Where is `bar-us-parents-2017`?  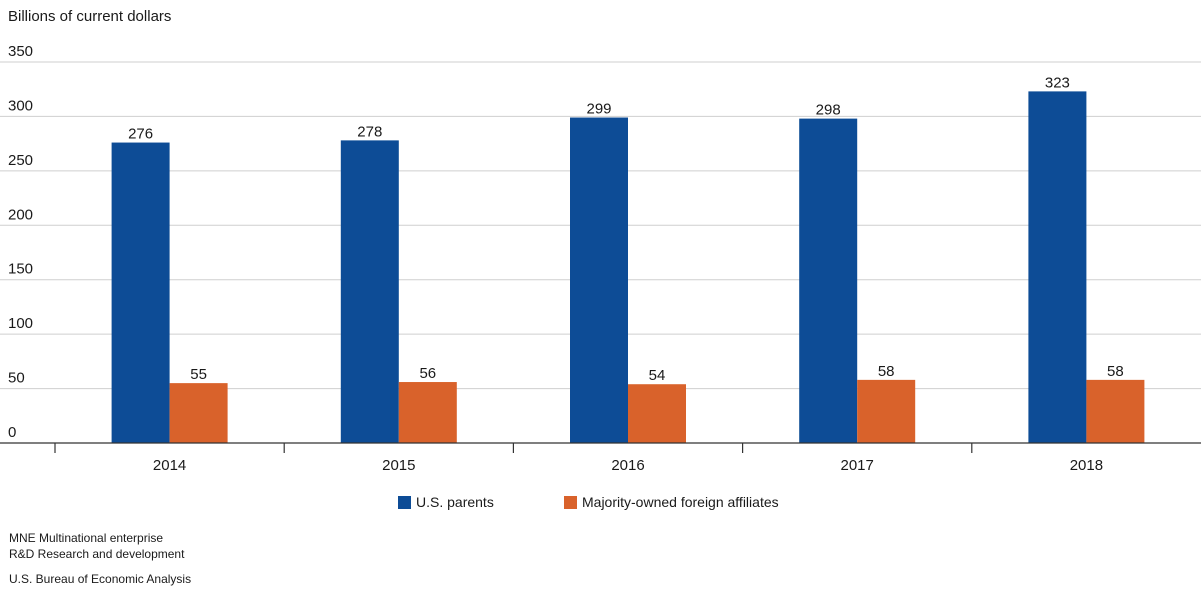
bar-us-parents-2017 is located at coordinates (828, 280).